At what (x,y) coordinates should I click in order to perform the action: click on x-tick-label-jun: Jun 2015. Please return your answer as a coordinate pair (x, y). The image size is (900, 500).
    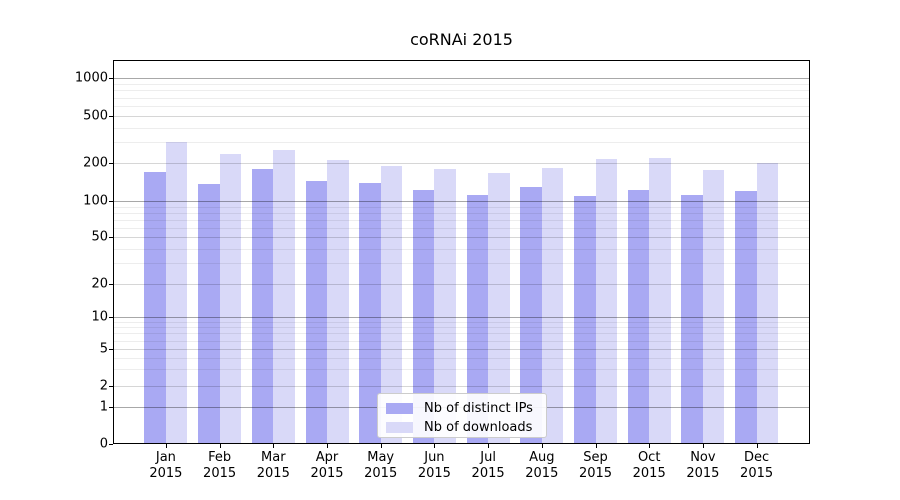
    Looking at the image, I should click on (434, 465).